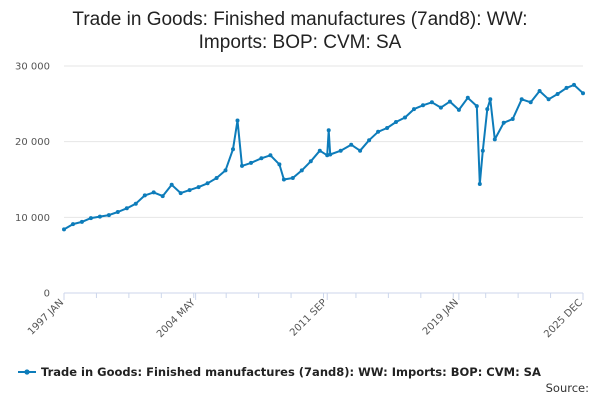 The height and width of the screenshot is (400, 600). I want to click on x-tick-label: 2011 SEP, so click(308, 317).